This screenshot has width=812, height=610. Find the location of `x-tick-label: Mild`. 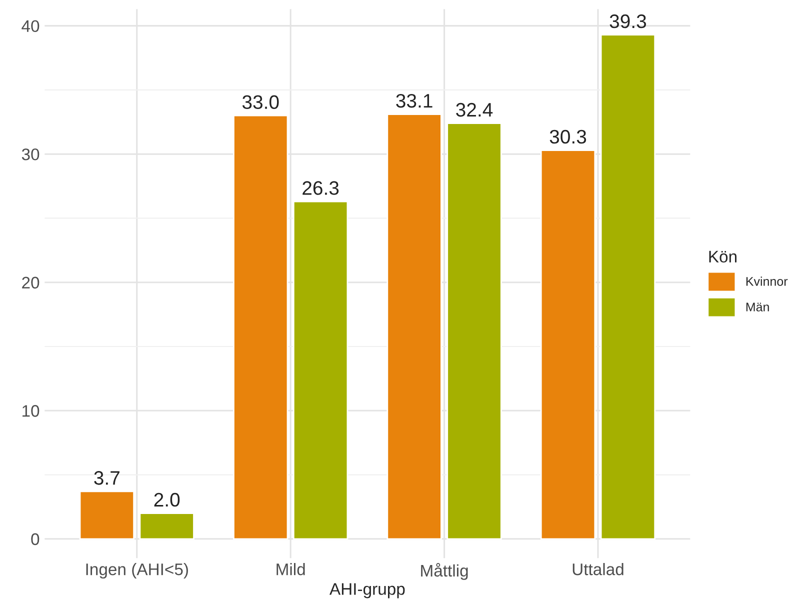

x-tick-label: Mild is located at coordinates (290, 569).